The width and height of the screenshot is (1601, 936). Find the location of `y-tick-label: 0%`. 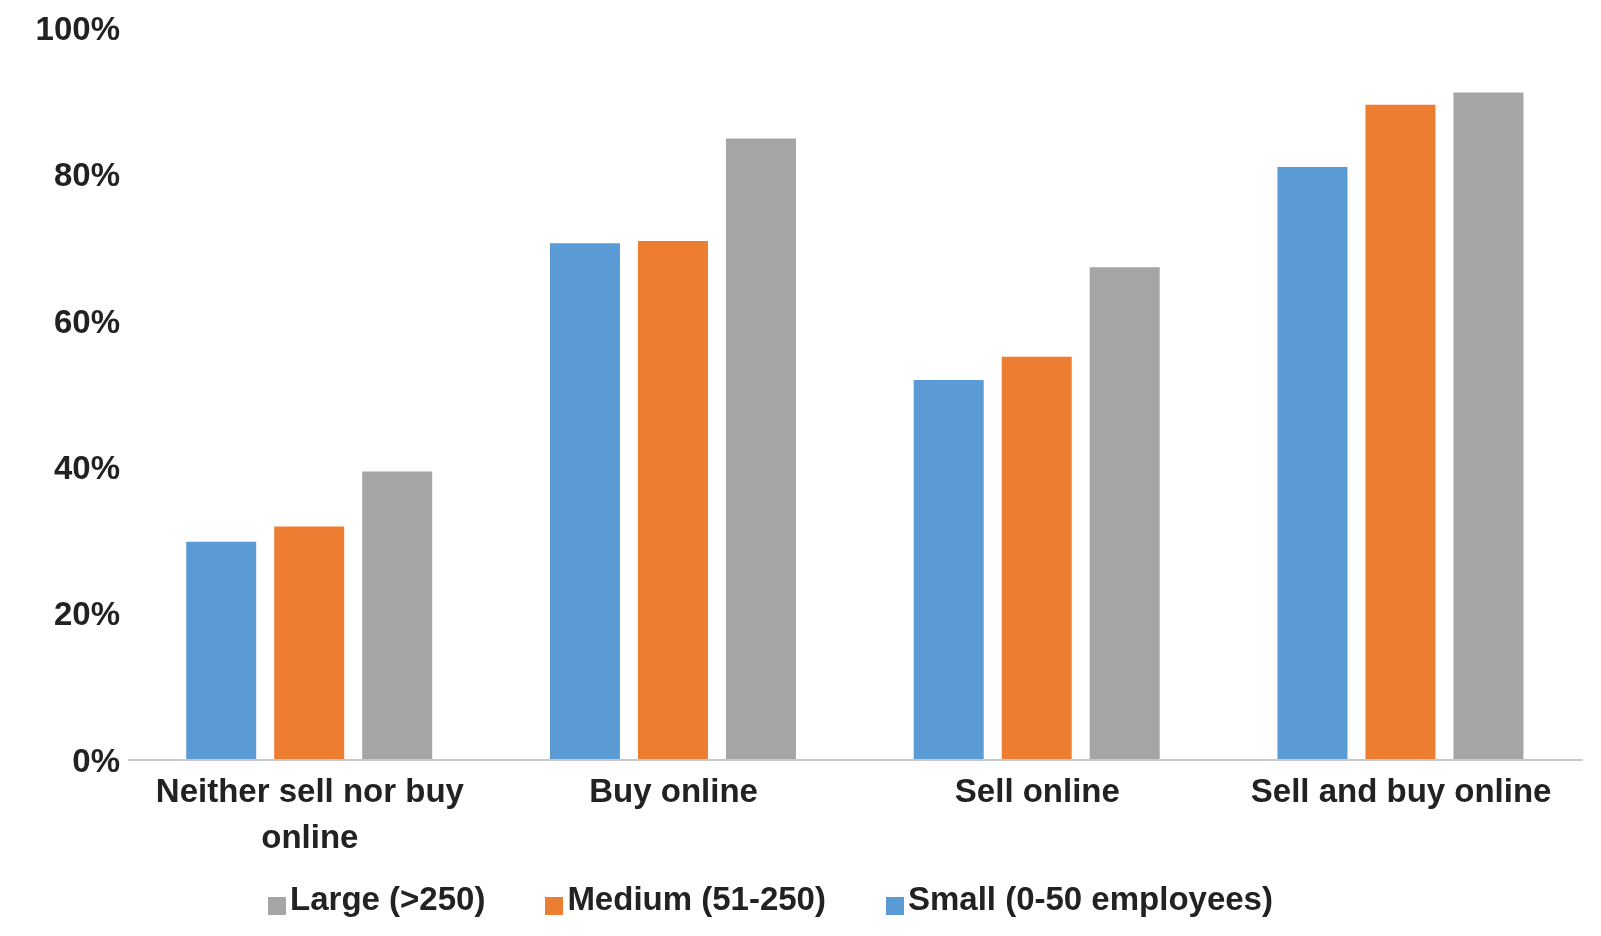

y-tick-label: 0% is located at coordinates (96, 760).